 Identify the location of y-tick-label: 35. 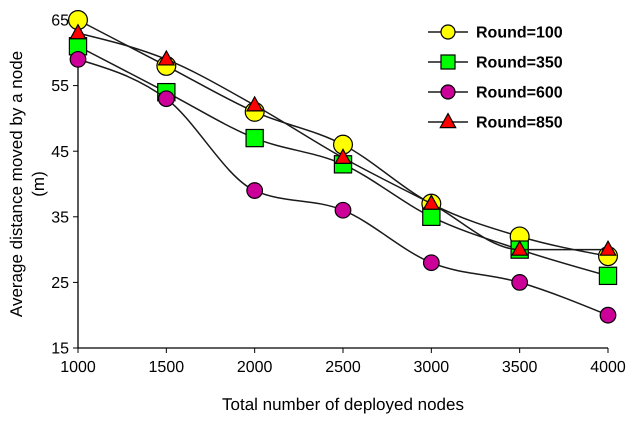
(60, 217).